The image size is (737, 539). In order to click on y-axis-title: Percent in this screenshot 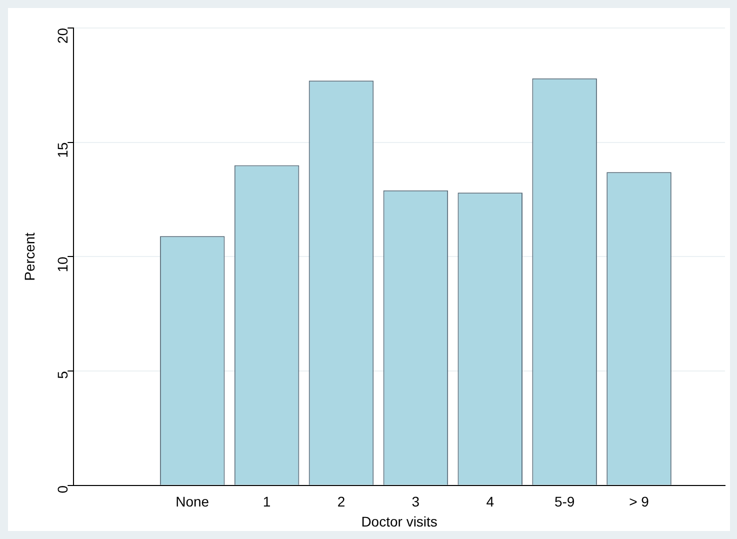, I will do `click(29, 256)`.